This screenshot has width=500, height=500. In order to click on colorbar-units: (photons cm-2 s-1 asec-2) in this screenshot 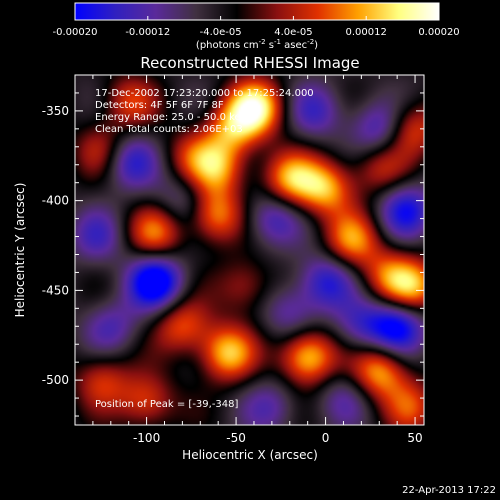, I will do `click(257, 44)`.